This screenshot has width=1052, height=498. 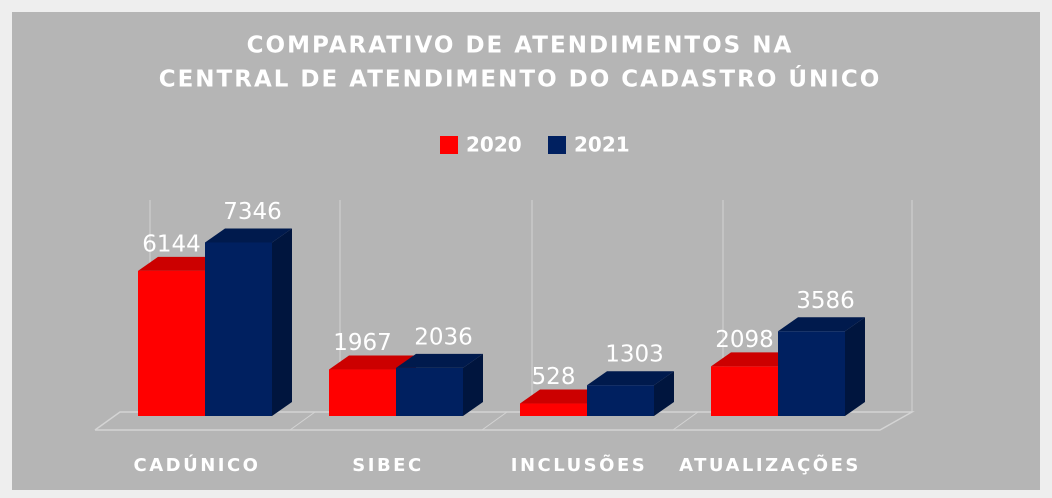 I want to click on legend-label: 2021, so click(x=602, y=145).